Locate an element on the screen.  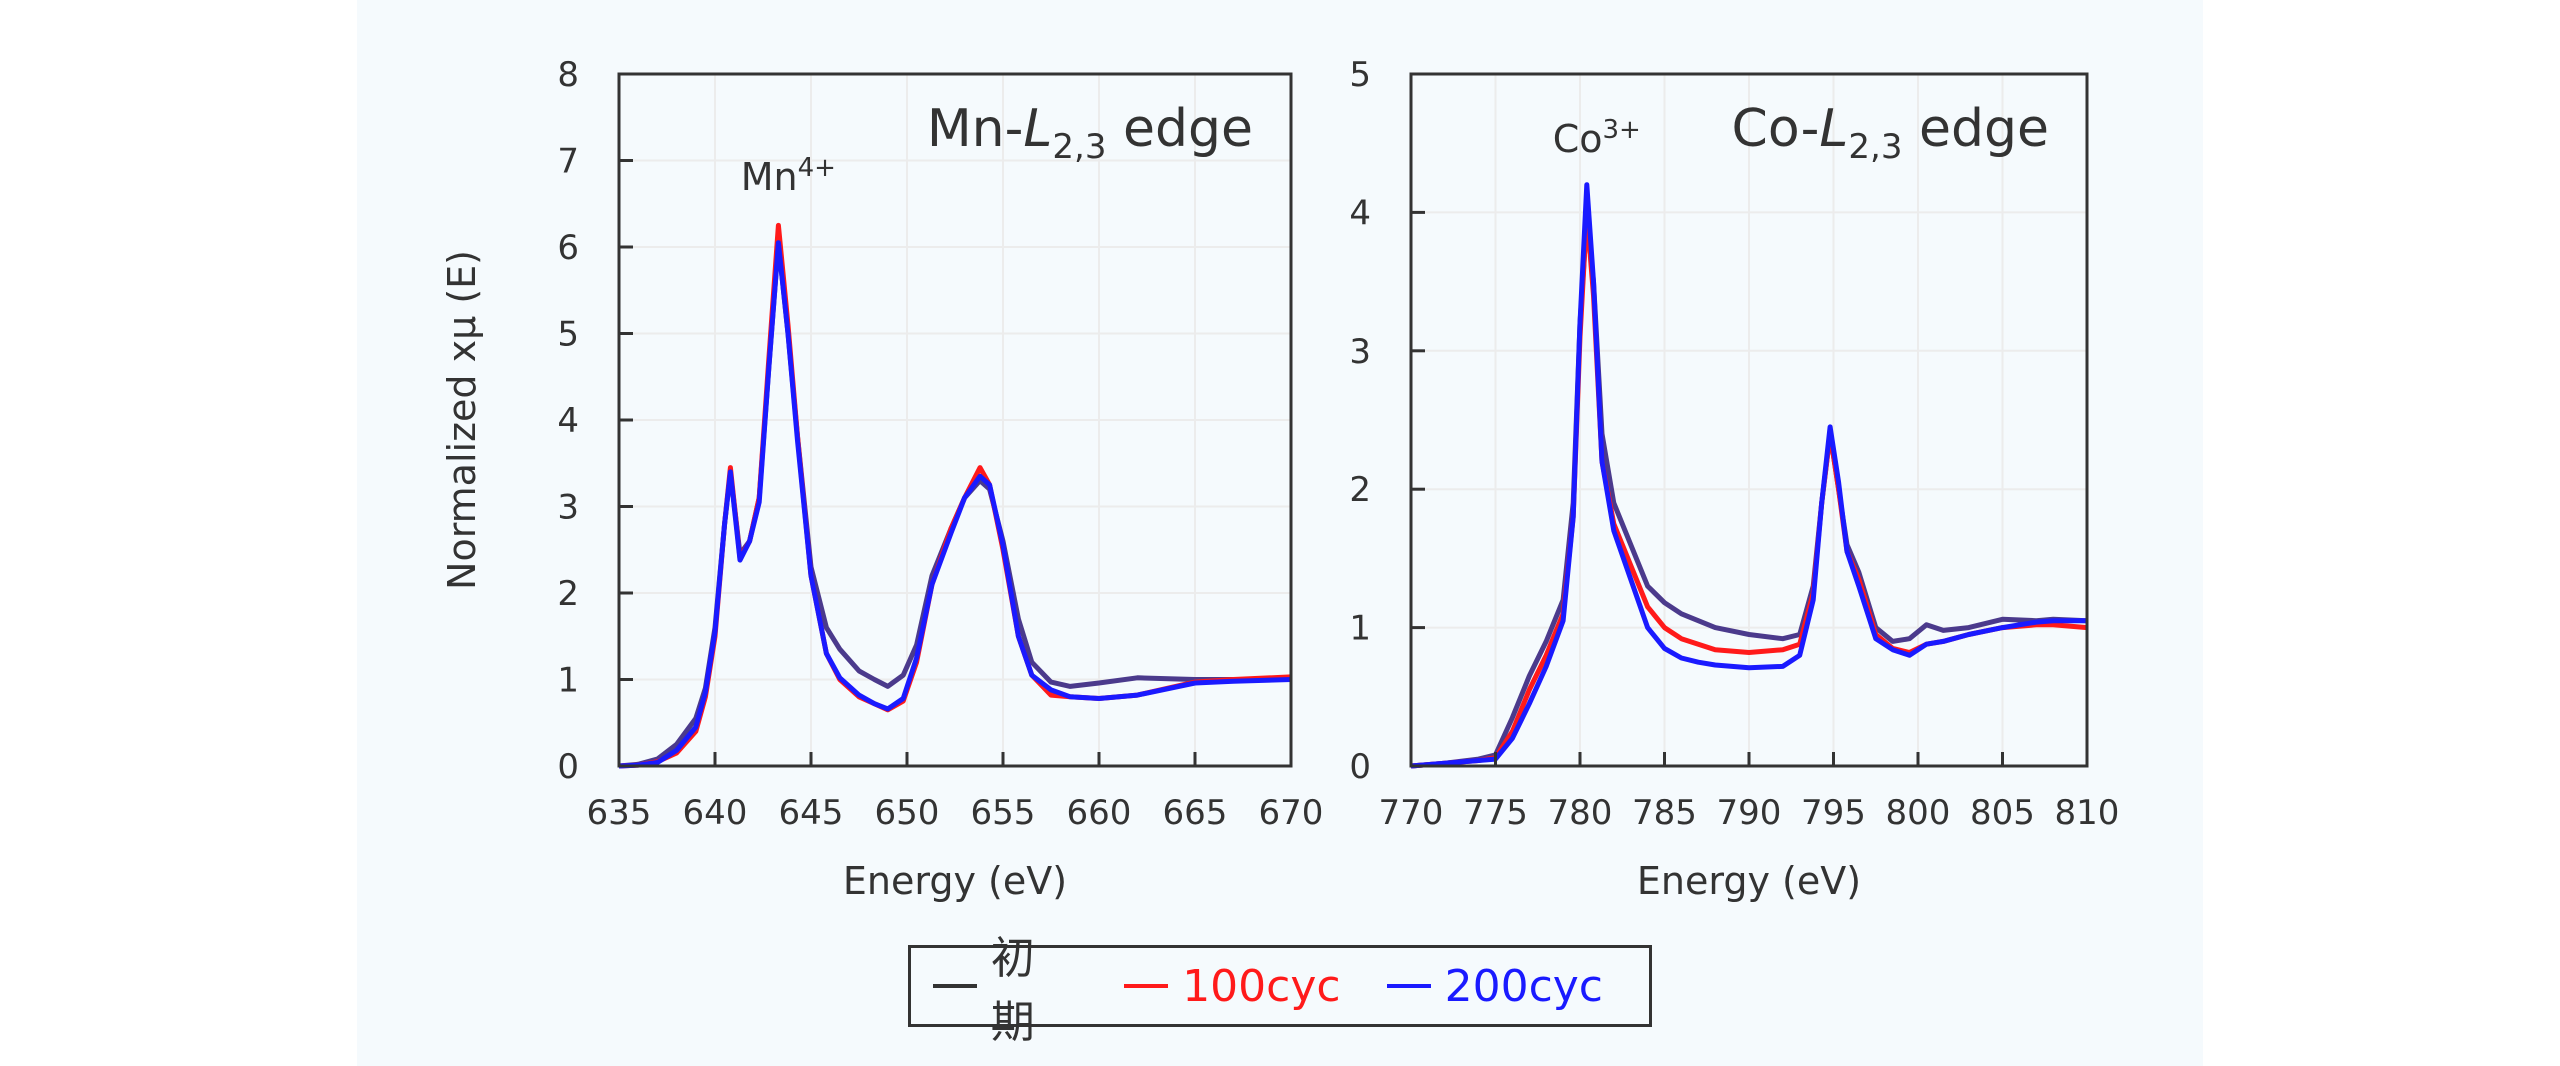
x-tick-label: 635 is located at coordinates (619, 813).